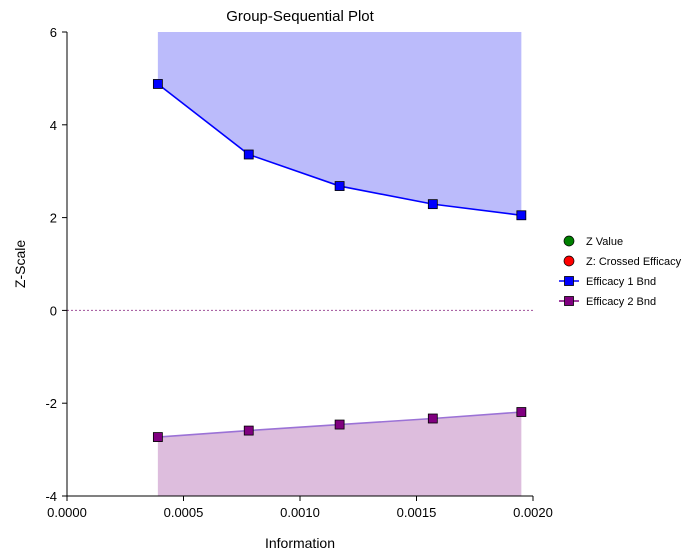  I want to click on y-axis-label: Z-Scale, so click(20, 264).